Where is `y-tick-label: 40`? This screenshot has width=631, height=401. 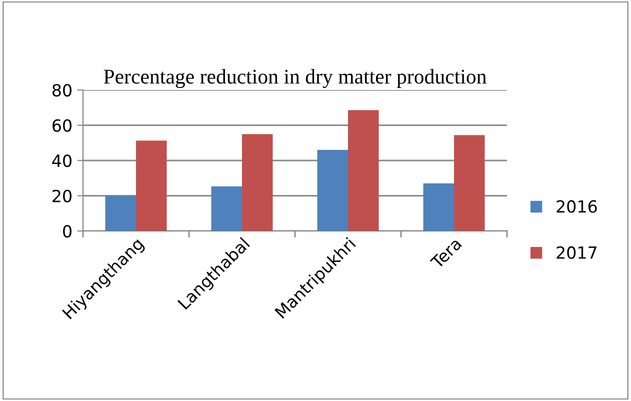
y-tick-label: 40 is located at coordinates (62, 161).